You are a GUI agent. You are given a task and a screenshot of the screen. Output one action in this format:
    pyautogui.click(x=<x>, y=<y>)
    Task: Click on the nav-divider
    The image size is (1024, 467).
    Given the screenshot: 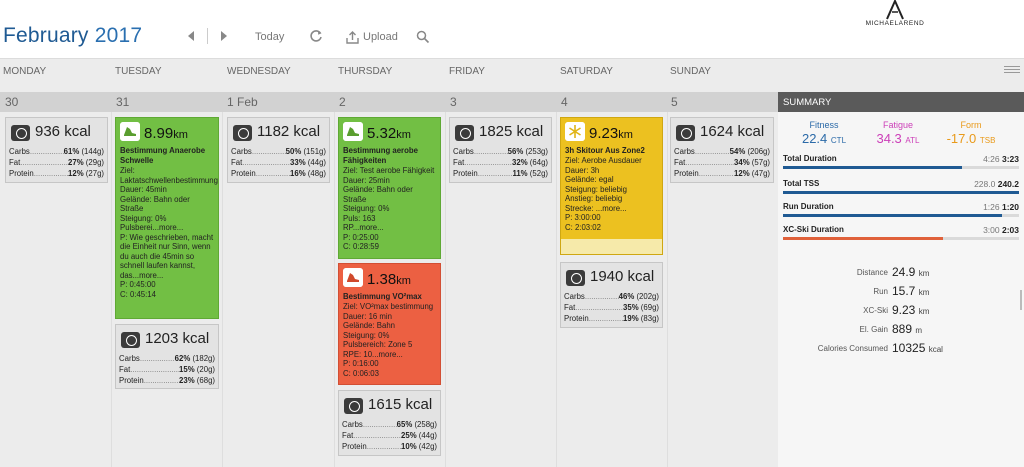 What is the action you would take?
    pyautogui.click(x=207, y=36)
    